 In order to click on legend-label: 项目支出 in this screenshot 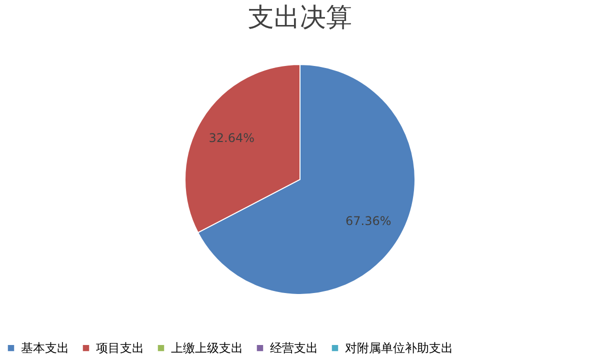, I will do `click(120, 348)`.